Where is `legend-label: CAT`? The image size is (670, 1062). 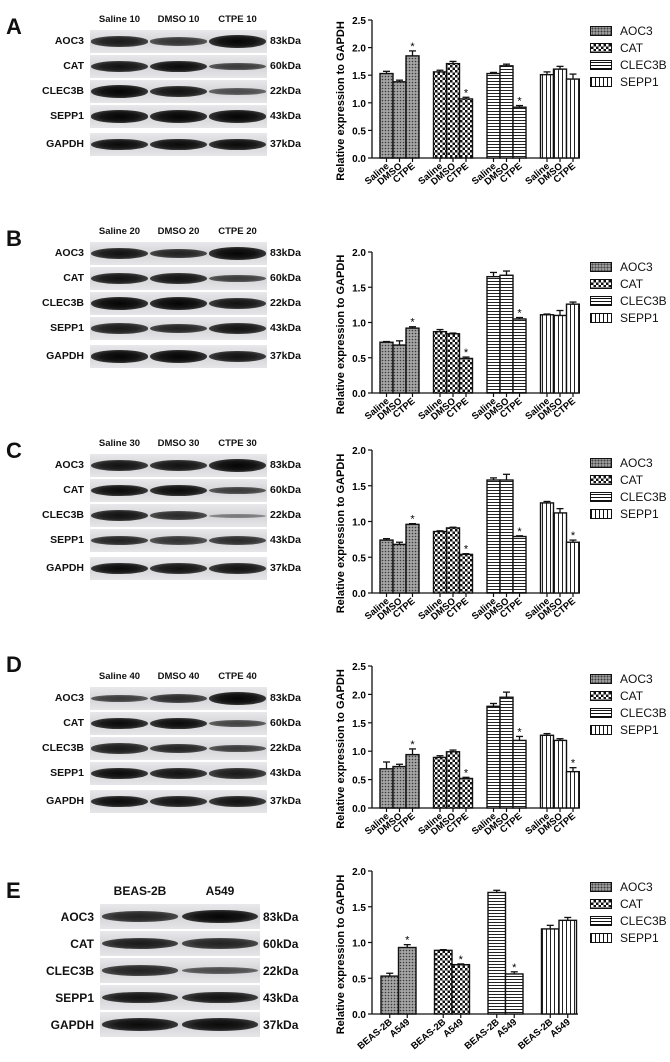
legend-label: CAT is located at coordinates (632, 47).